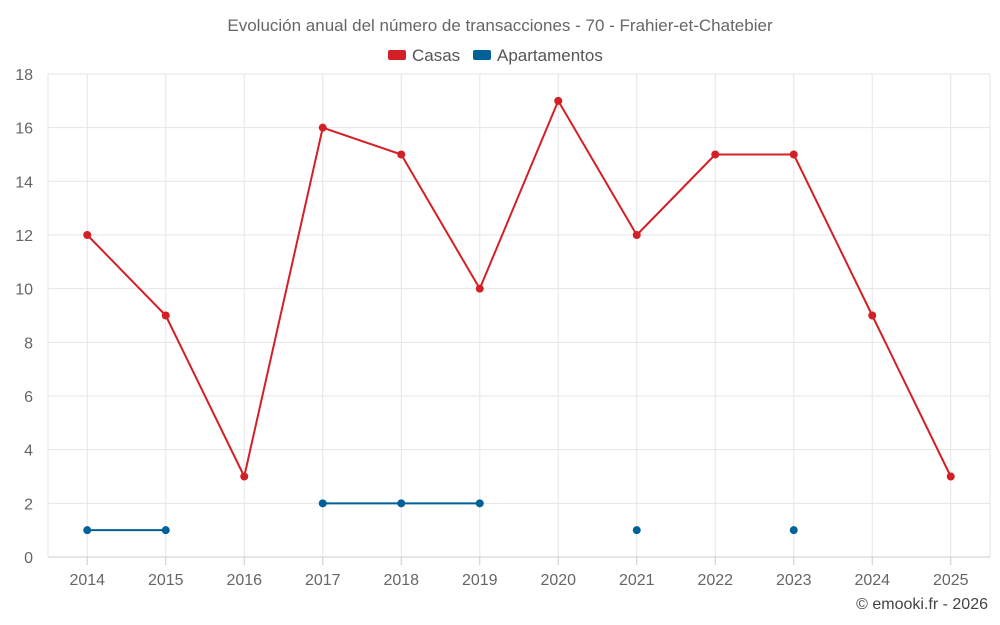 The height and width of the screenshot is (625, 1000). What do you see at coordinates (440, 517) in the screenshot?
I see `series-apartamentos` at bounding box center [440, 517].